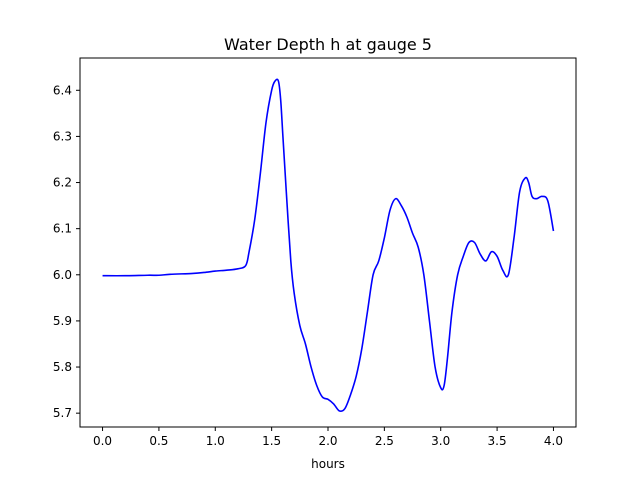  What do you see at coordinates (328, 464) in the screenshot?
I see `x-axis-label: hours` at bounding box center [328, 464].